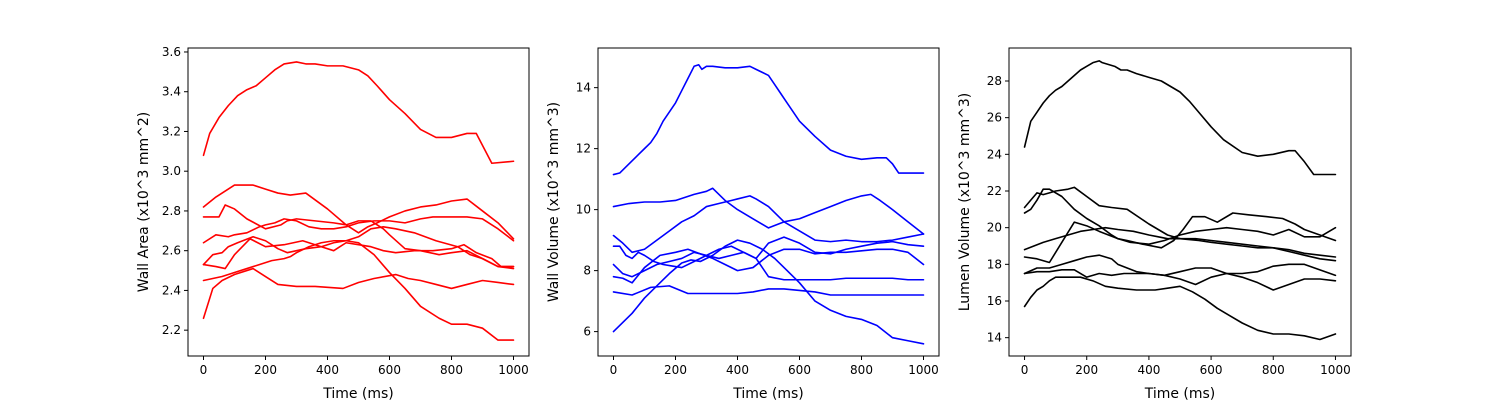 The height and width of the screenshot is (400, 1500). Describe the element at coordinates (1273, 370) in the screenshot. I see `lumen-volume-x-tick-label: 800` at that location.